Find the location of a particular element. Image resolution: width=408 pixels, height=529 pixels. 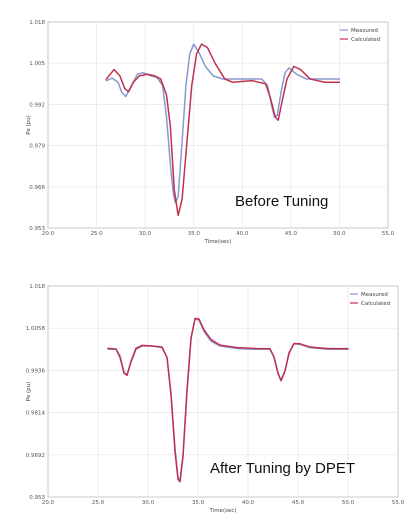

y-tick-label: 0.966 is located at coordinates (37, 188).